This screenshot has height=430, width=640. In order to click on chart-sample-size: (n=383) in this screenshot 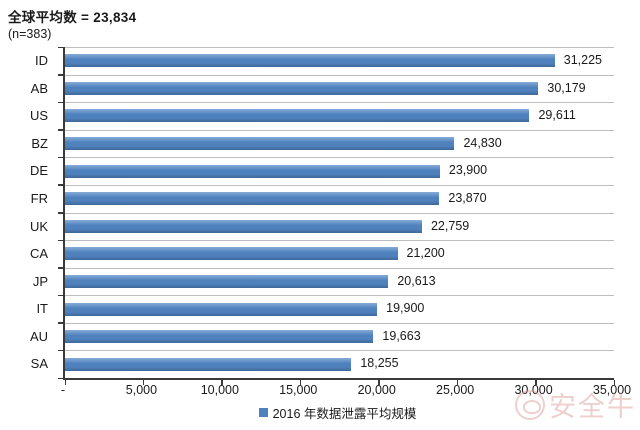, I will do `click(30, 34)`.